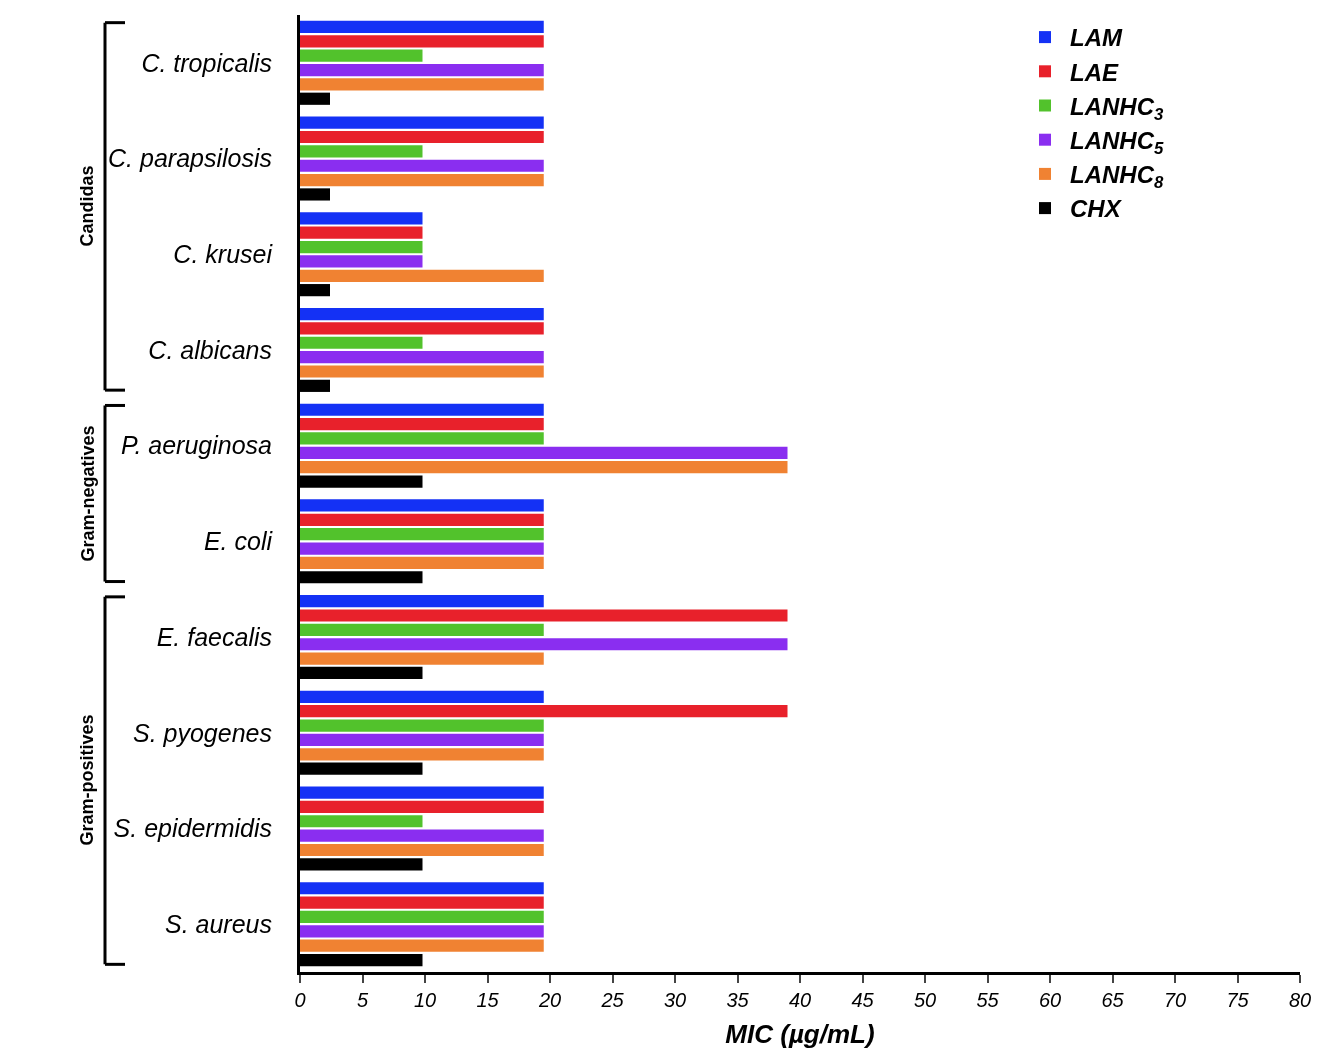  I want to click on x-tick-label: 25, so click(612, 1000).